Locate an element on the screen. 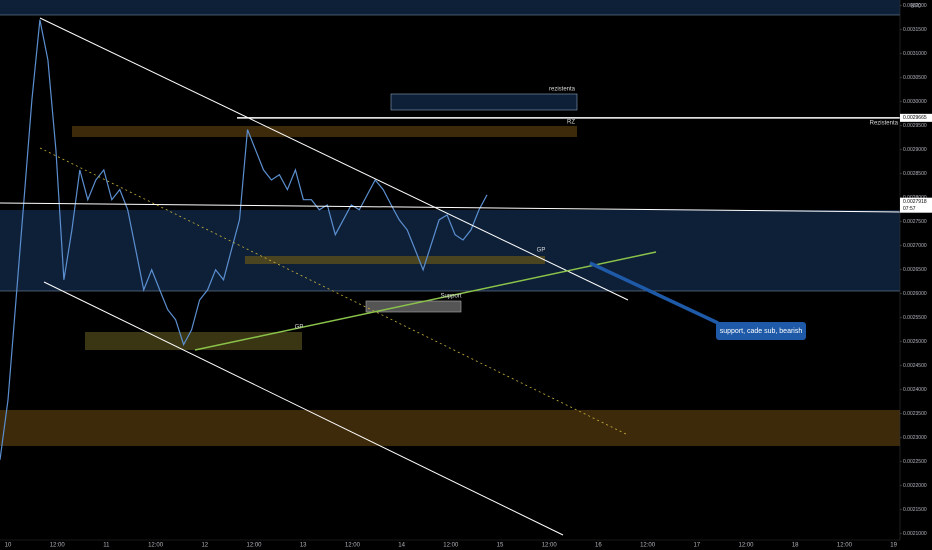 The image size is (932, 550). green-line is located at coordinates (425, 301).